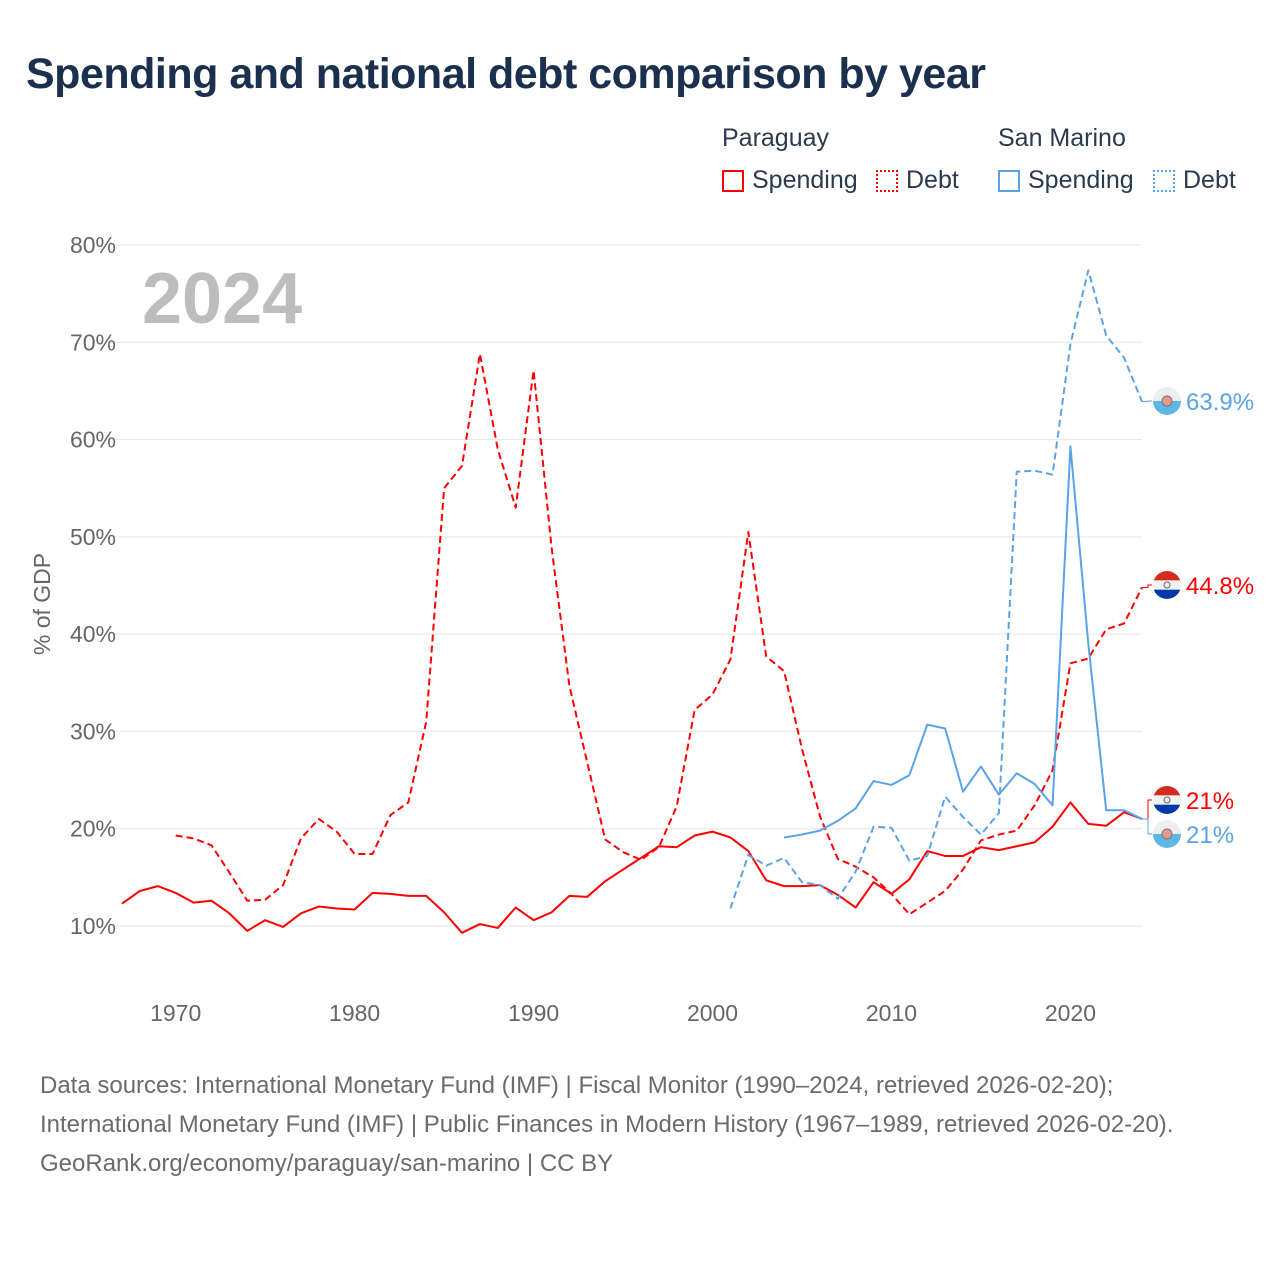 The height and width of the screenshot is (1280, 1280). I want to click on legend-paraguay-debt: Debt, so click(917, 180).